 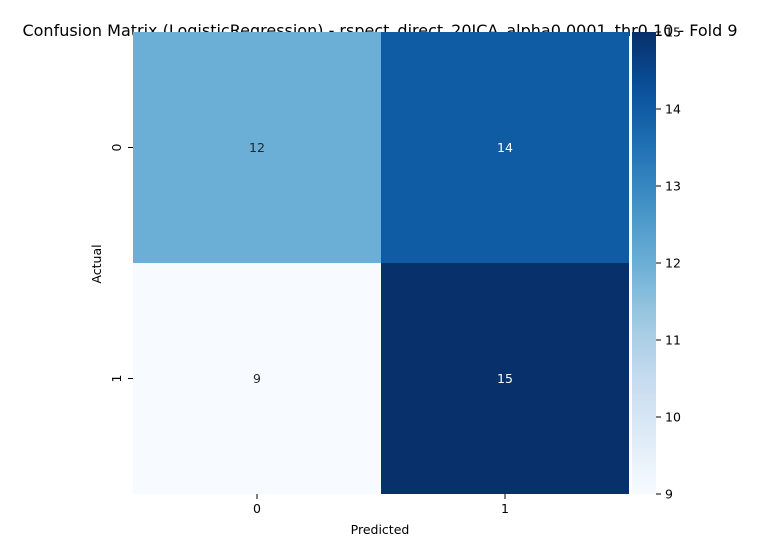 I want to click on y-axis: 01, so click(x=121, y=262).